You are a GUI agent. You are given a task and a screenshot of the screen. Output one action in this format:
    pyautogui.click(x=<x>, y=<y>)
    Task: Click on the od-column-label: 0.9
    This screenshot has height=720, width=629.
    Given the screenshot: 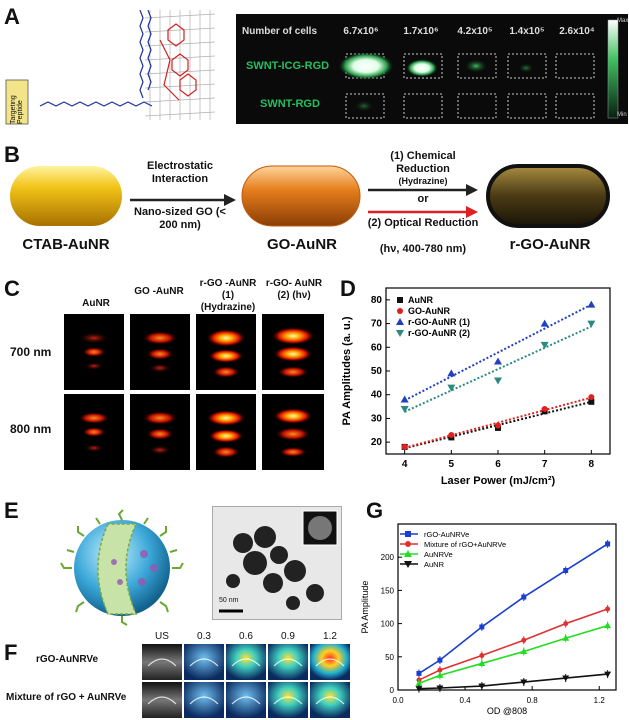 What is the action you would take?
    pyautogui.click(x=288, y=636)
    